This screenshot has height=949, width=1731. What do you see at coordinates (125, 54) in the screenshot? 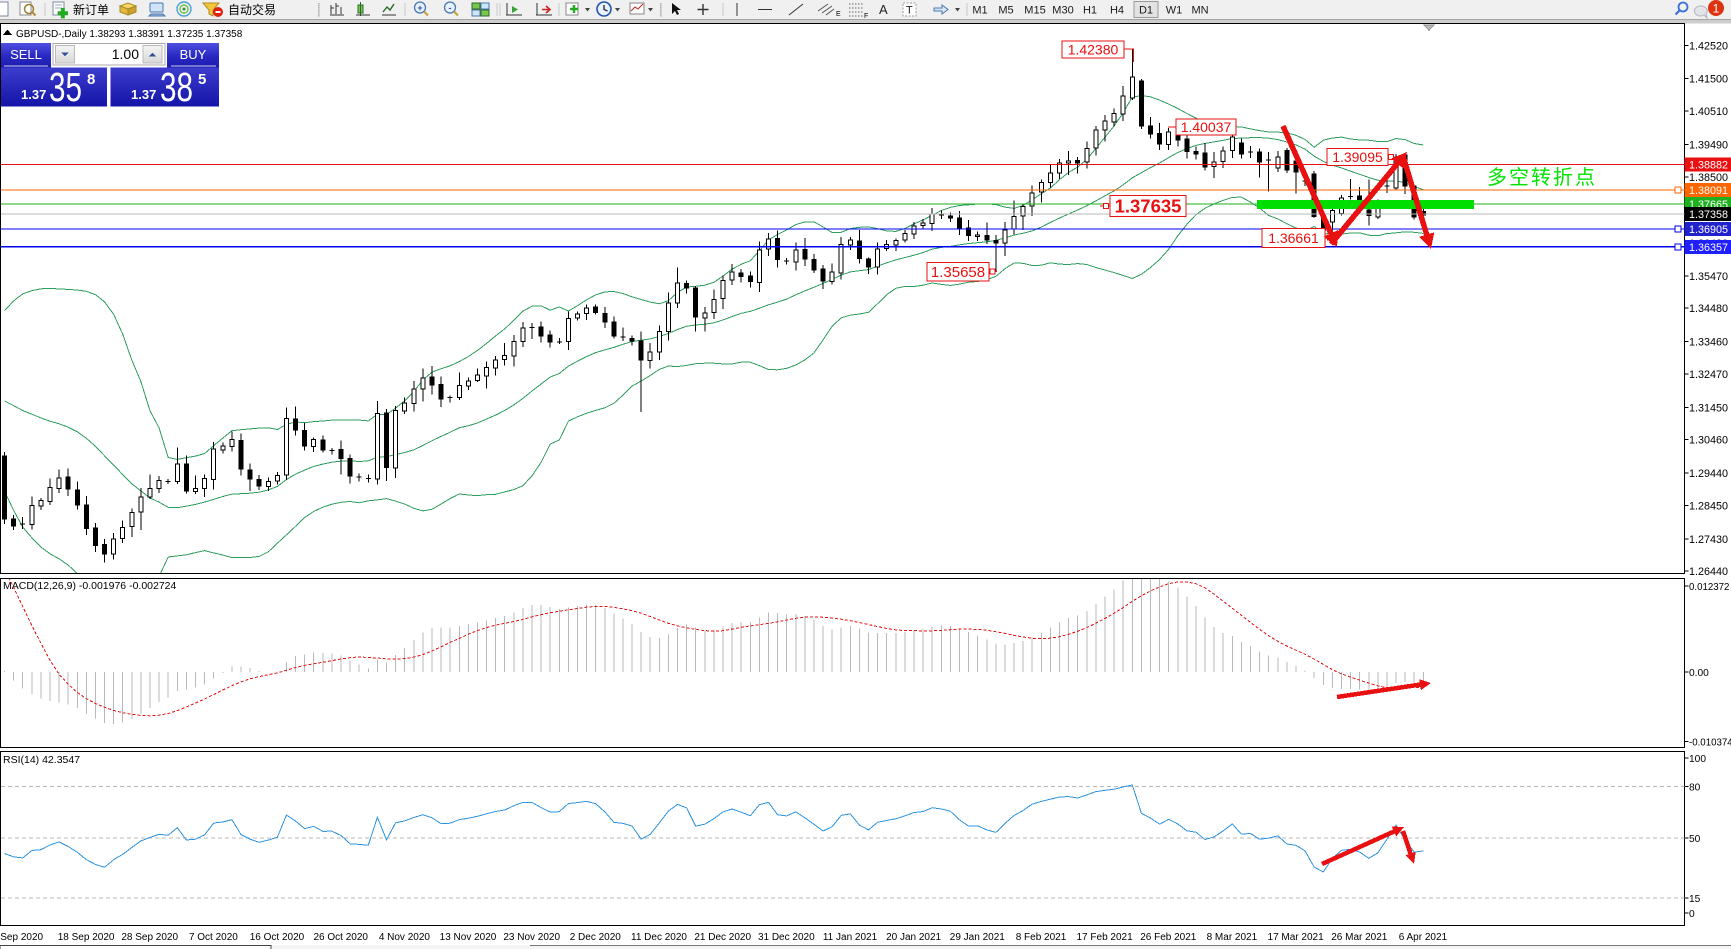
I see `svg-text: 1.00` at bounding box center [125, 54].